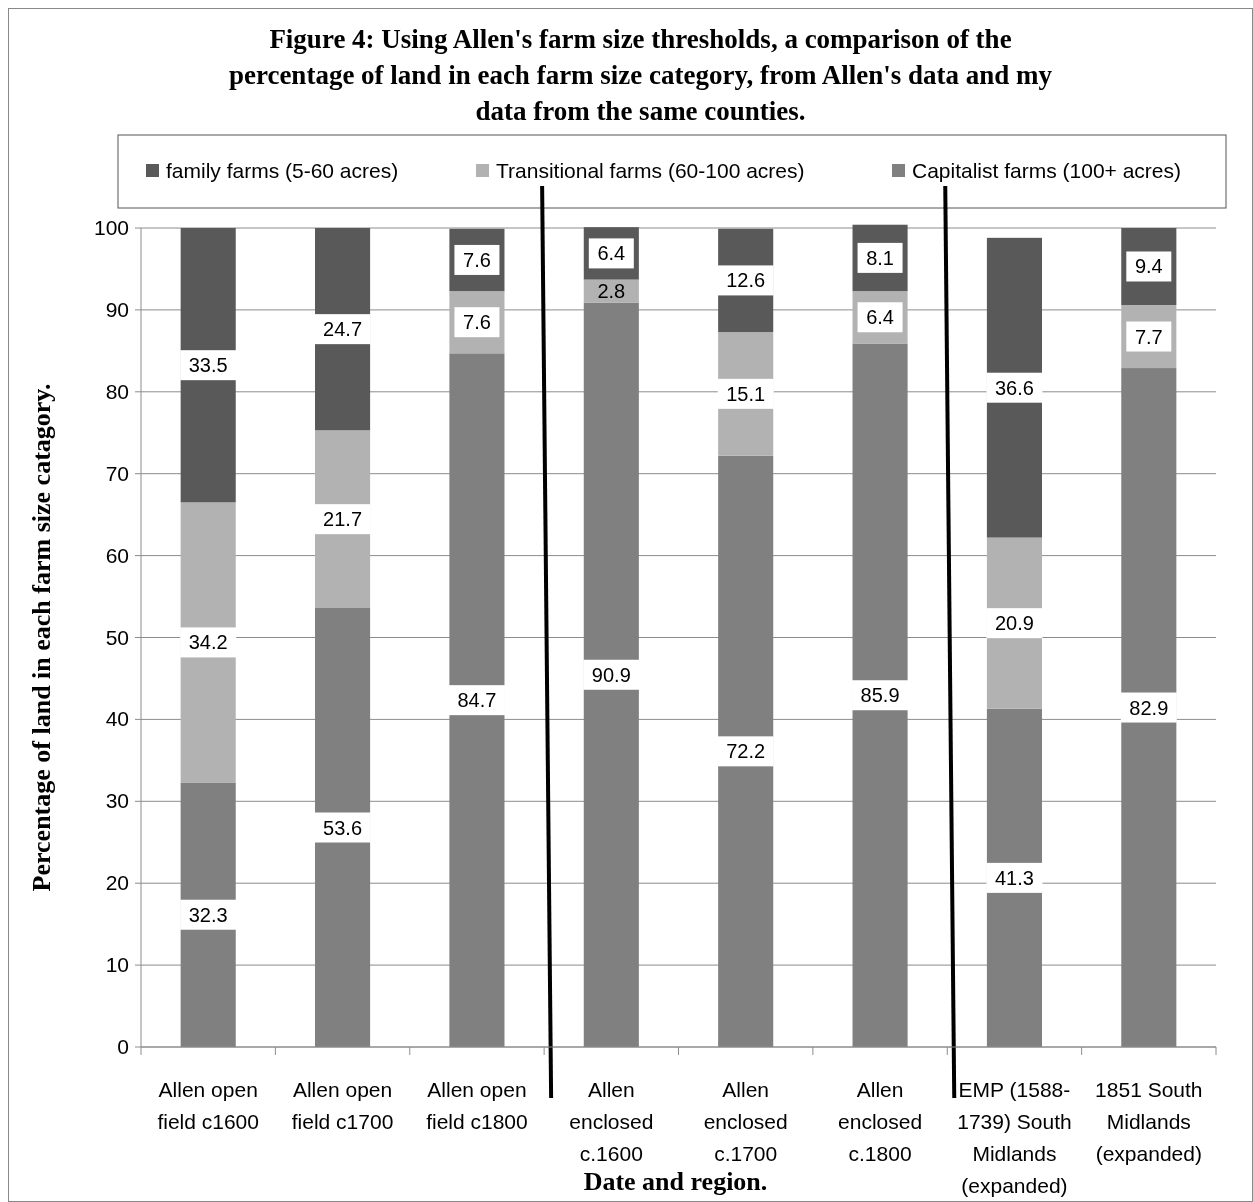 This screenshot has height=1202, width=1253. What do you see at coordinates (117, 309) in the screenshot?
I see `y-tick-label: 90` at bounding box center [117, 309].